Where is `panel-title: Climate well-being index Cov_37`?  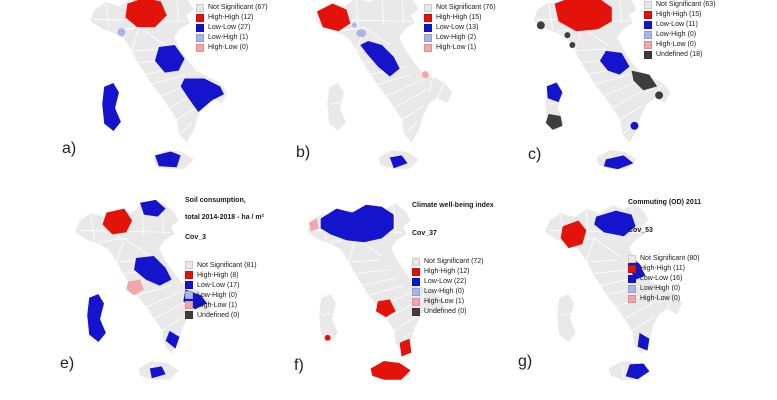 panel-title: Climate well-being index Cov_37 is located at coordinates (453, 220).